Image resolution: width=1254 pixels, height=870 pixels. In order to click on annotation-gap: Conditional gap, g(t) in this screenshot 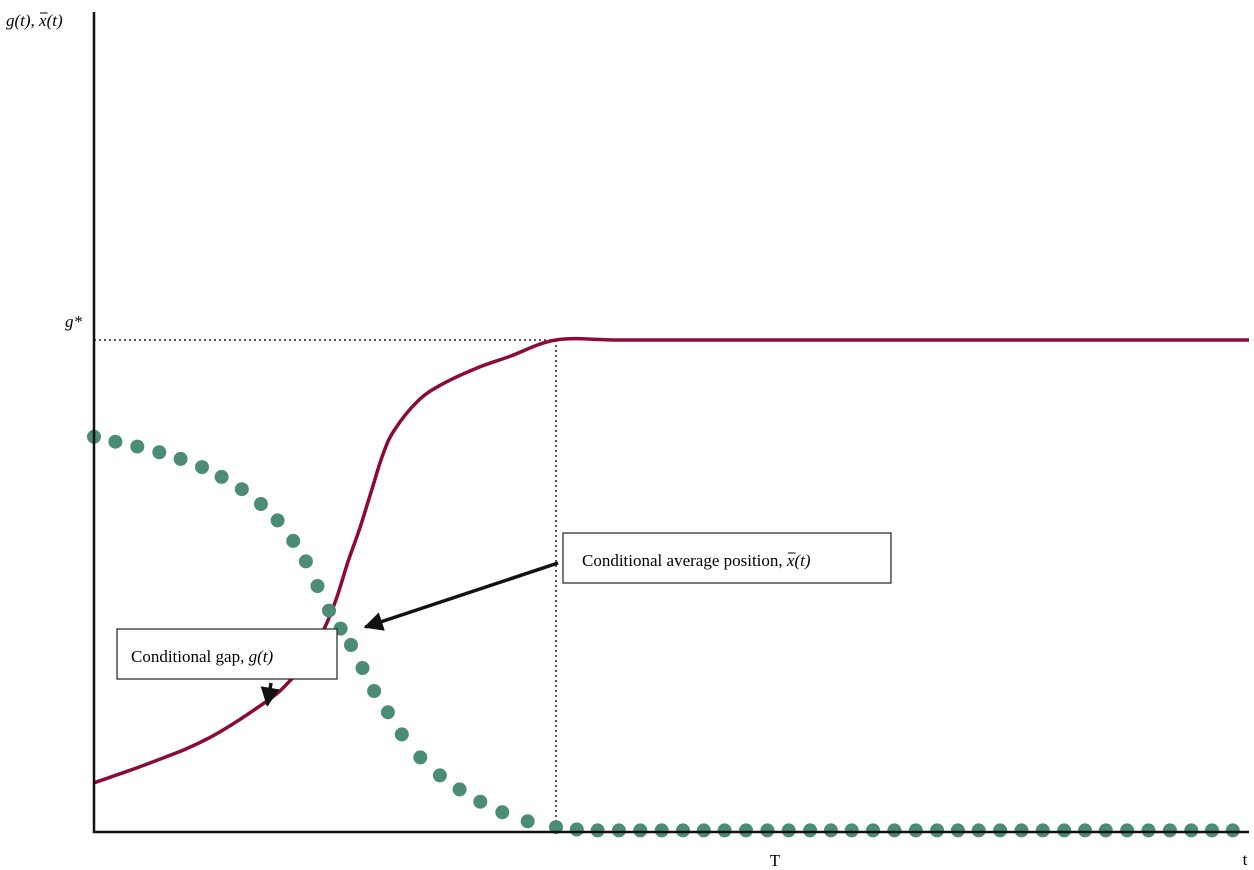, I will do `click(202, 656)`.